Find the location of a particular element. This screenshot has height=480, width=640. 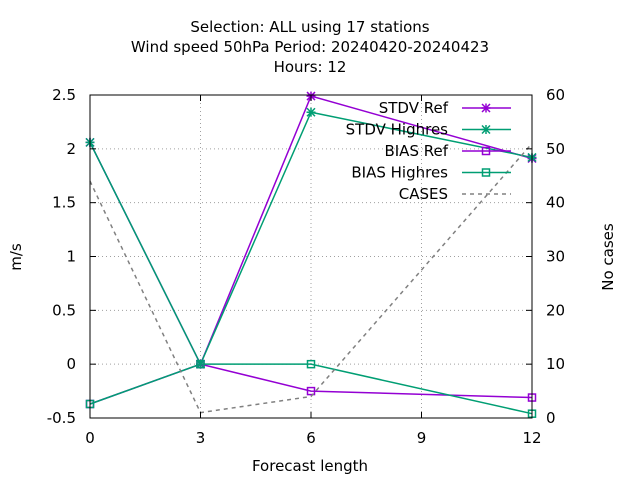

y-tick-label: 2 is located at coordinates (71, 149).